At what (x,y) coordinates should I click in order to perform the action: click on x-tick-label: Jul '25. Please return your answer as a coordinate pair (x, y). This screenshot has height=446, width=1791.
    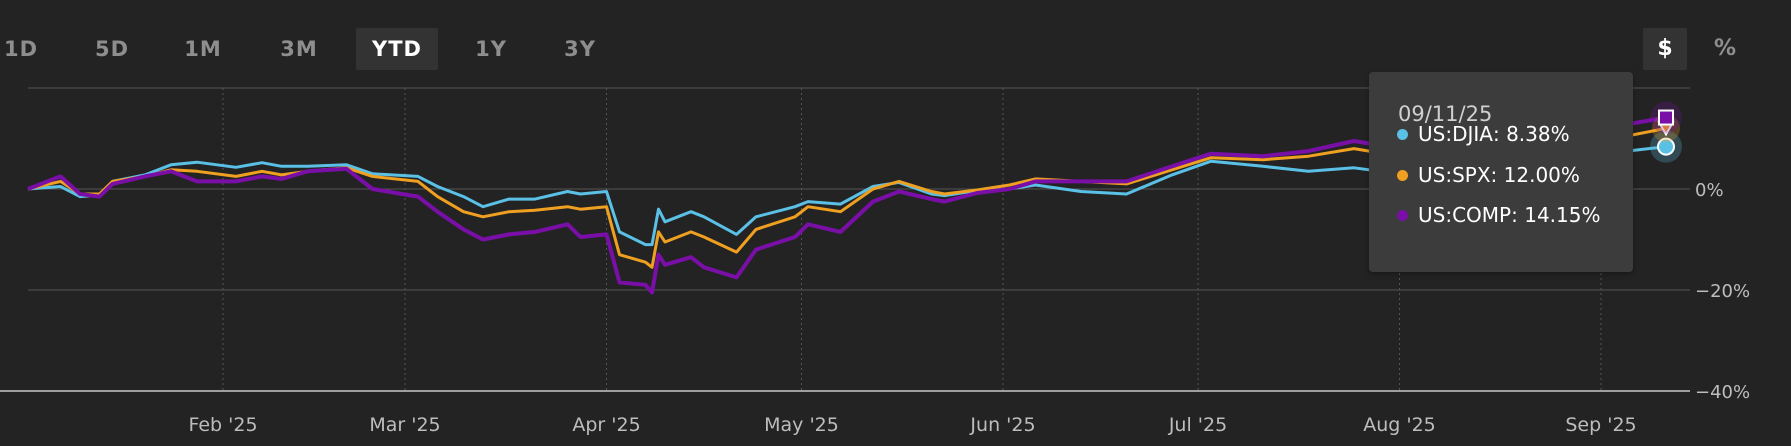
    Looking at the image, I should click on (1197, 425).